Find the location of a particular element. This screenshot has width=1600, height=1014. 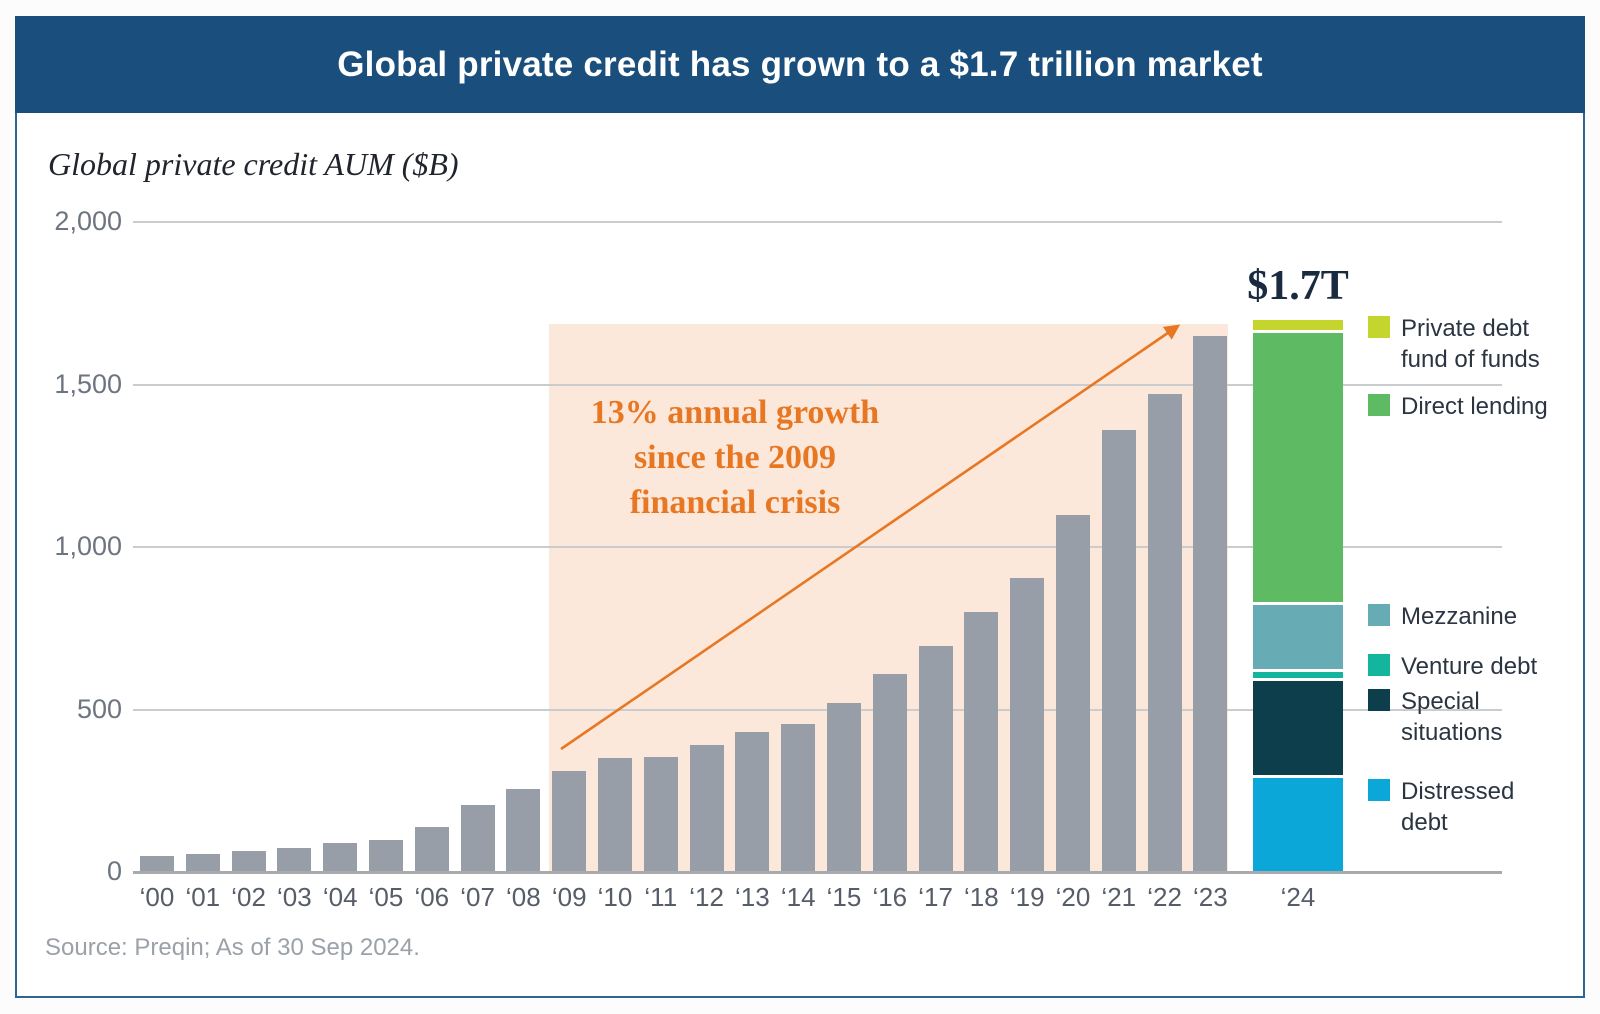

y-tick-label-500: 500 is located at coordinates (99, 708).